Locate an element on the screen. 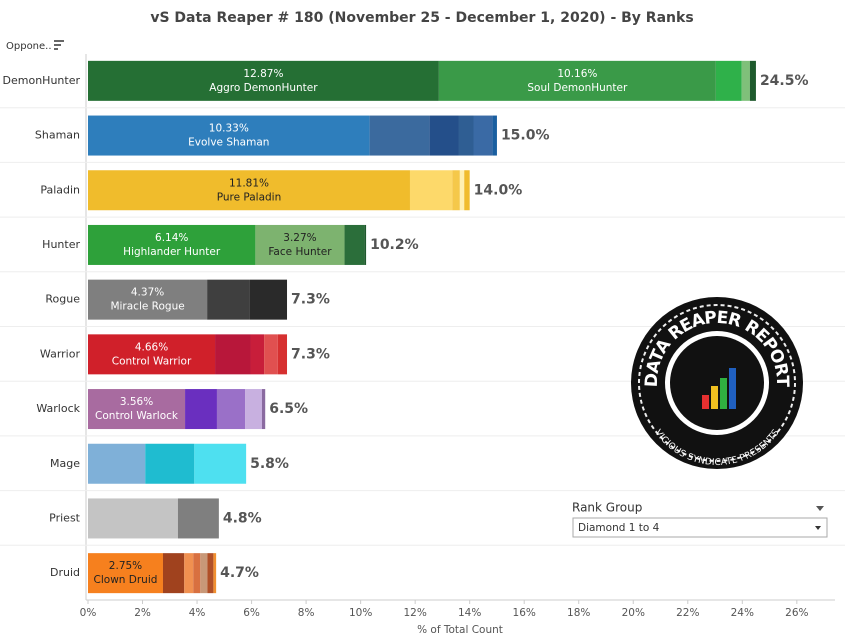 The width and height of the screenshot is (845, 640). x-tick-label: 6% is located at coordinates (251, 613).